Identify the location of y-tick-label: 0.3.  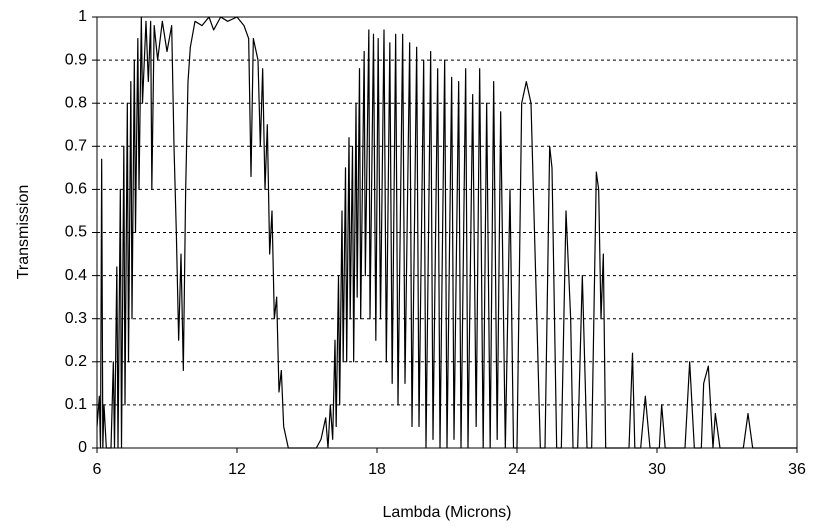
(76, 318).